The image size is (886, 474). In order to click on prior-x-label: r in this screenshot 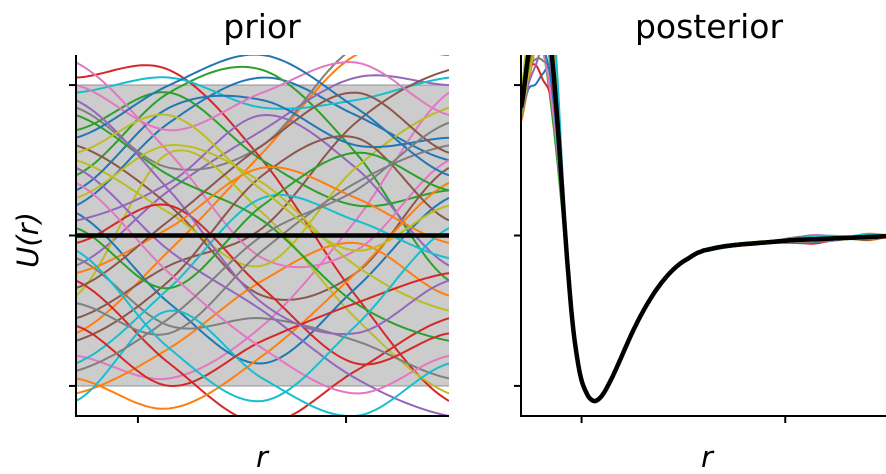, I will do `click(263, 457)`.